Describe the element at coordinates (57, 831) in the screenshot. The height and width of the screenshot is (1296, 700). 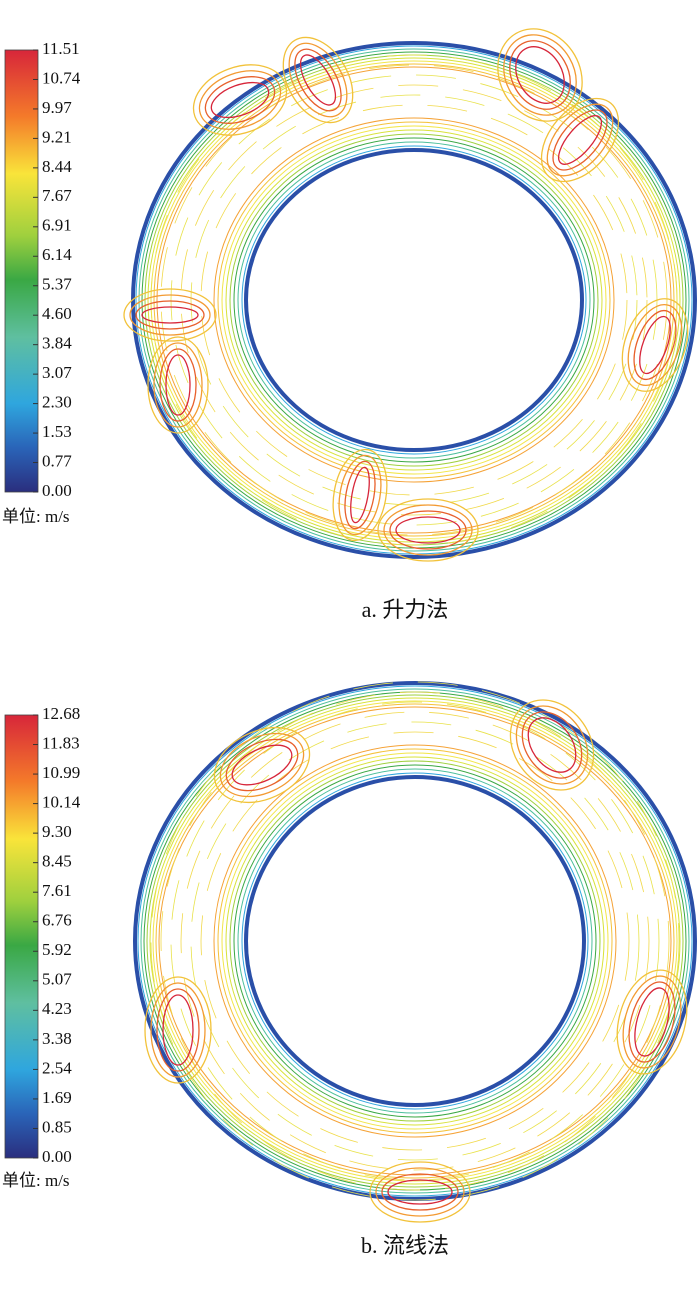
I see `colorbar-tick-label: 9.30` at that location.